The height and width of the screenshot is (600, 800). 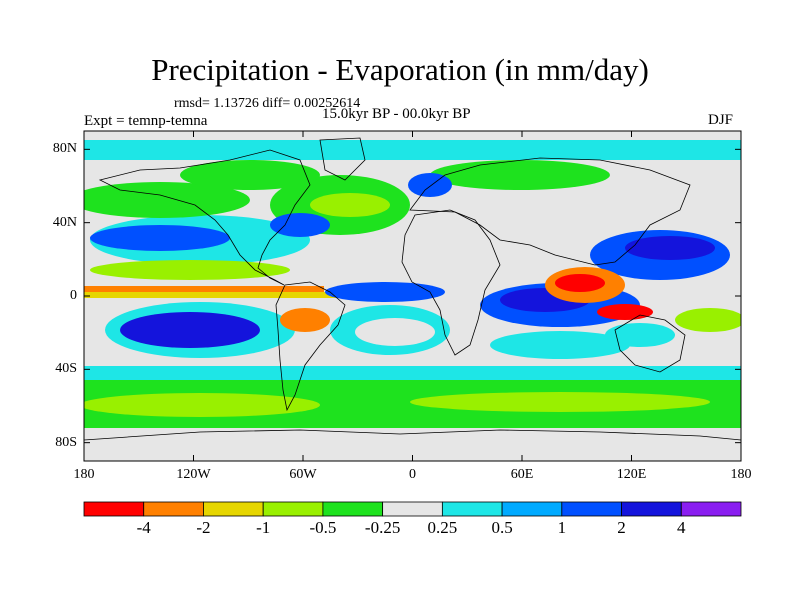 What do you see at coordinates (214, 295) in the screenshot?
I see `field-itcz-yellow` at bounding box center [214, 295].